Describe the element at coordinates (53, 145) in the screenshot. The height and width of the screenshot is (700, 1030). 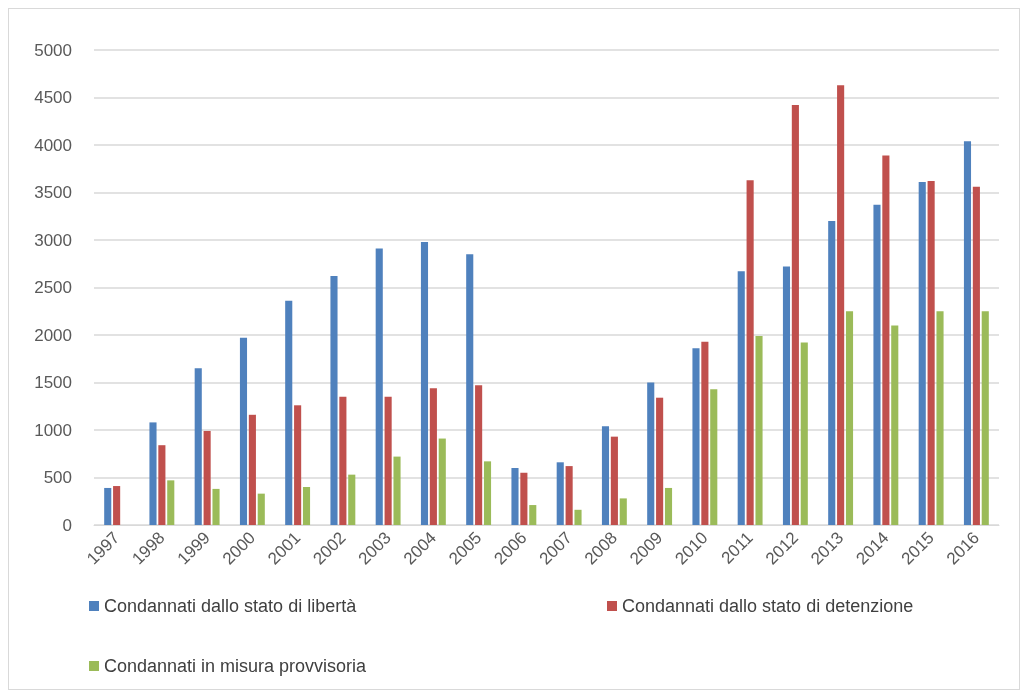
I see `y-tick-label: 4000` at that location.